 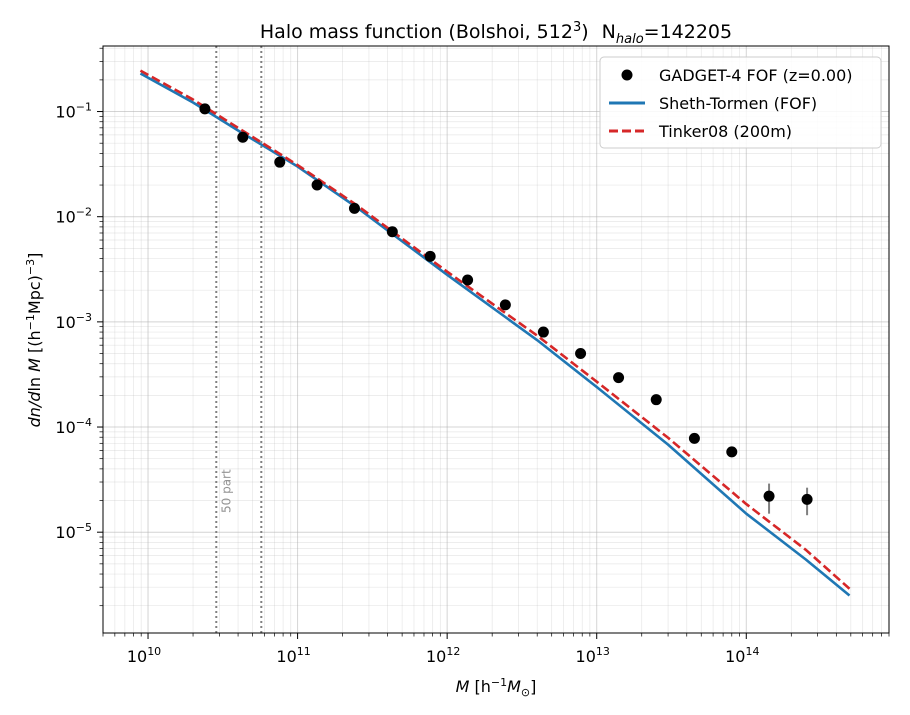 What do you see at coordinates (742, 655) in the screenshot?
I see `x-tick-label: 1014` at bounding box center [742, 655].